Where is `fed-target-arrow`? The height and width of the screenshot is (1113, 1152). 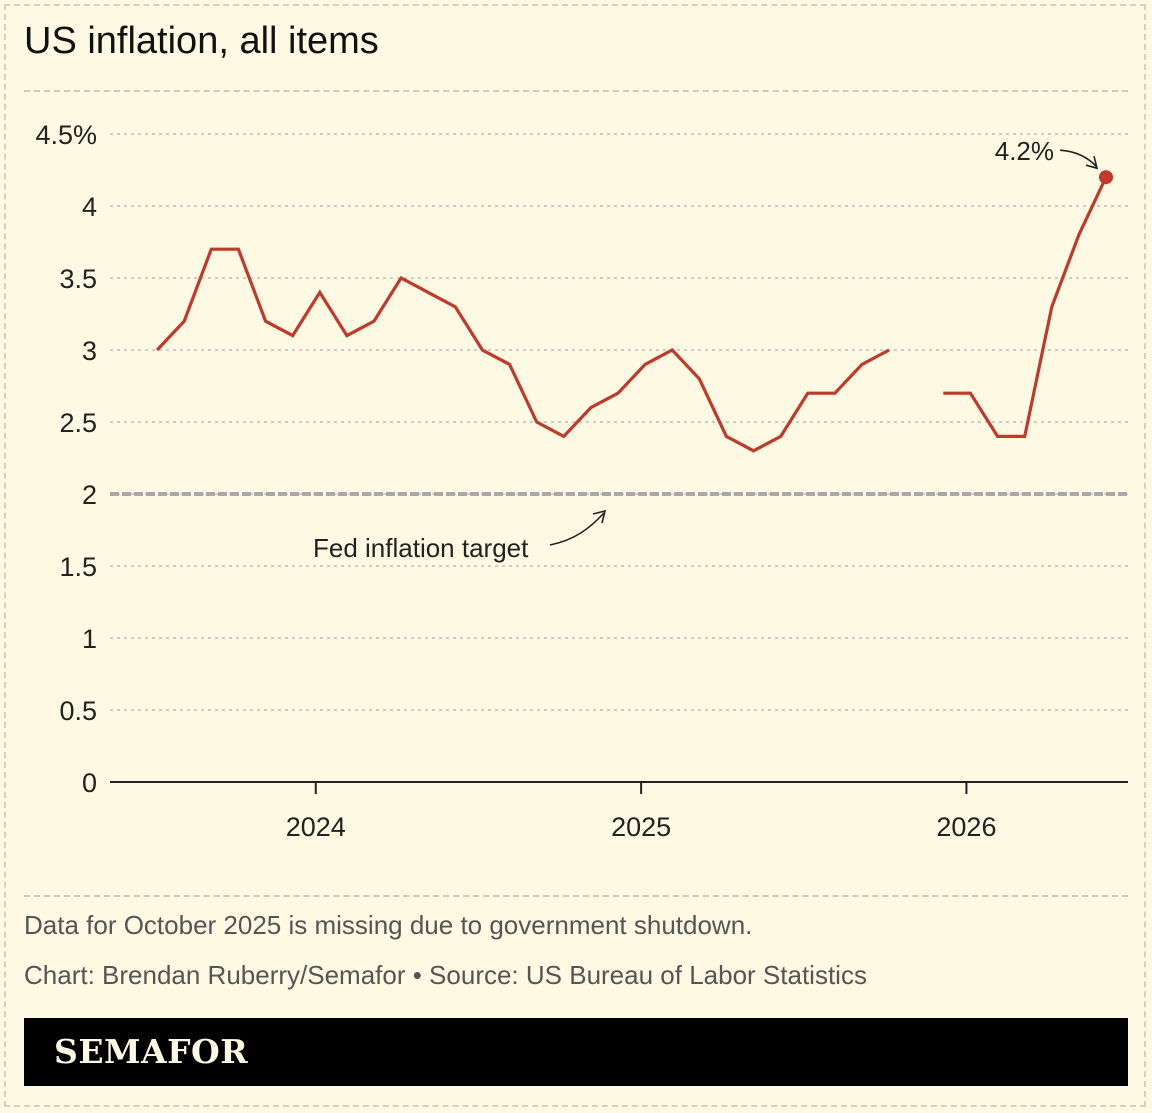
fed-target-arrow is located at coordinates (577, 529).